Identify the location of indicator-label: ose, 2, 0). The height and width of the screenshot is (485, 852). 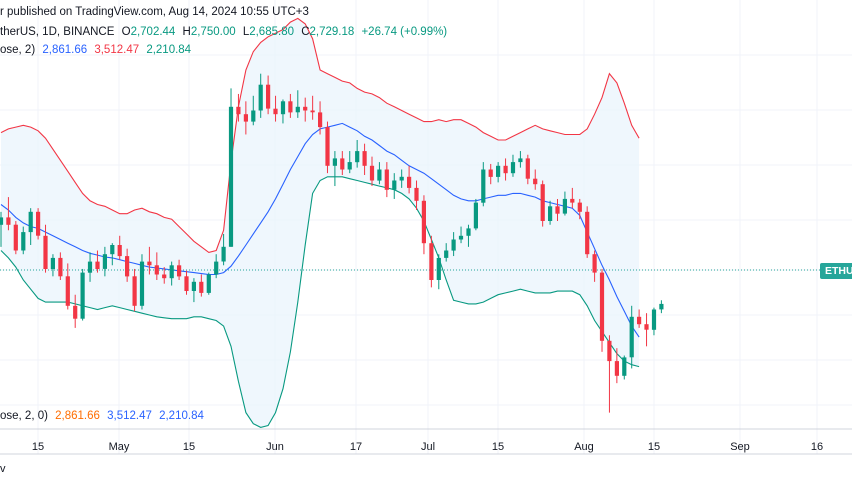
(24, 416).